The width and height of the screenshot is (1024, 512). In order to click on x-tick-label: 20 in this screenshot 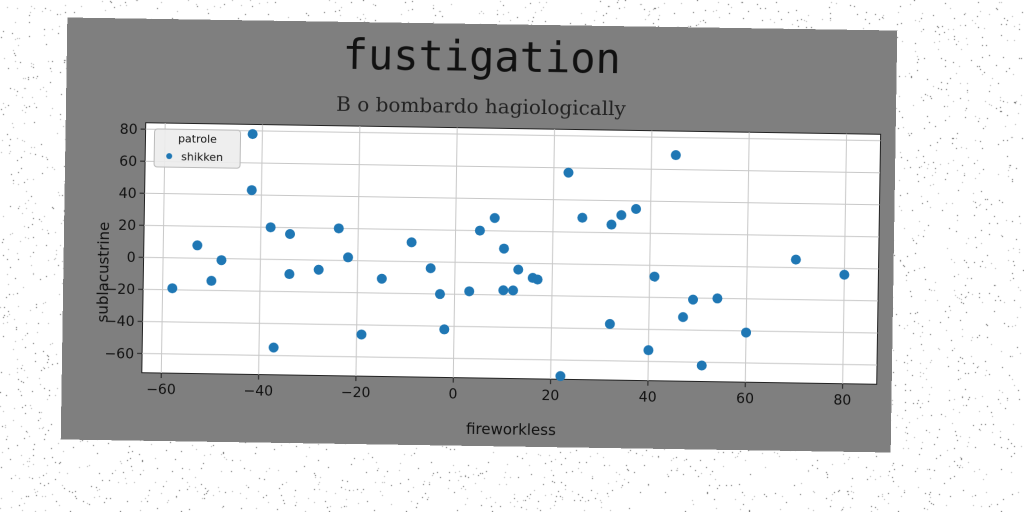, I will do `click(550, 396)`.